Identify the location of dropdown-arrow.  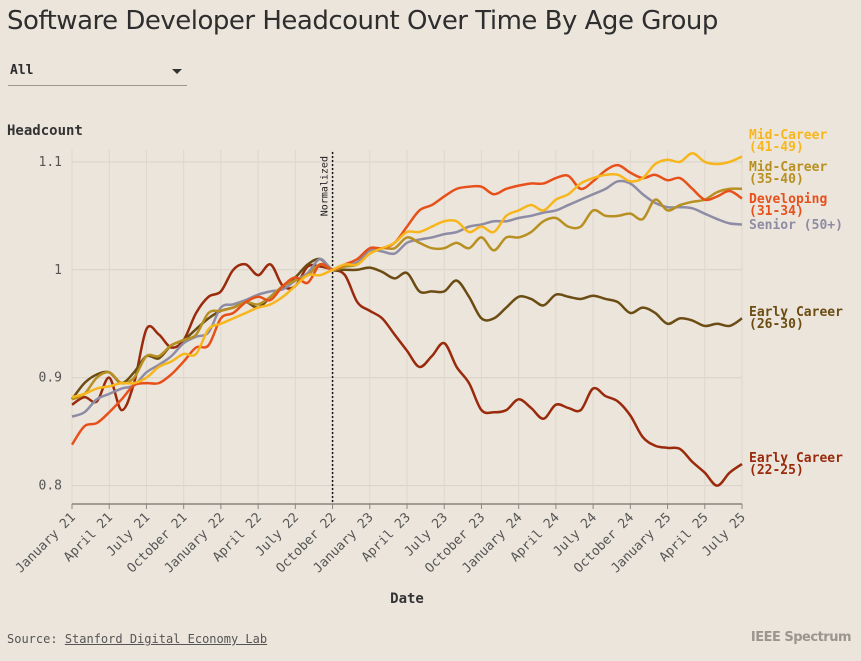
(177, 71).